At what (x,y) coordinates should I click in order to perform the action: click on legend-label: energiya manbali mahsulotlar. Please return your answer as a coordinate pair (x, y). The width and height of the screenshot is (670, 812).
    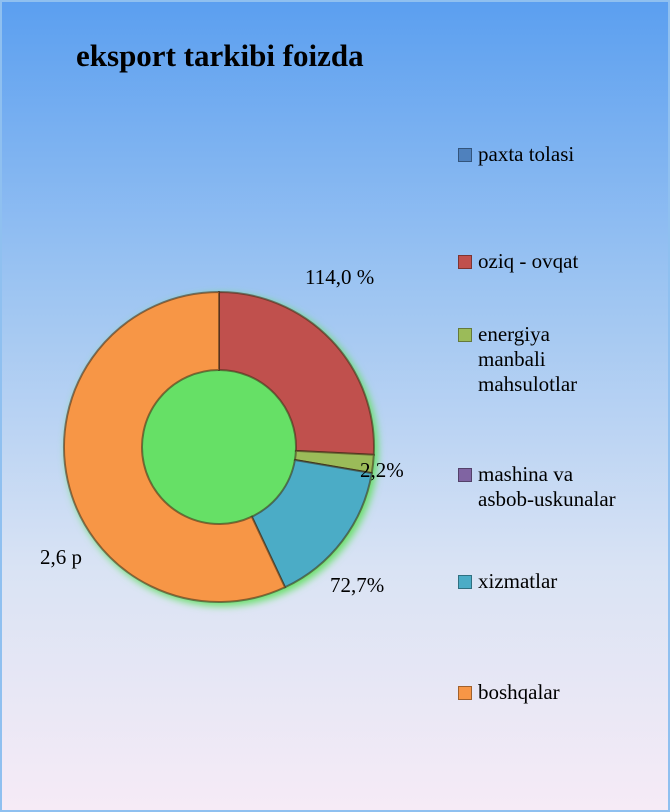
    Looking at the image, I should click on (528, 359).